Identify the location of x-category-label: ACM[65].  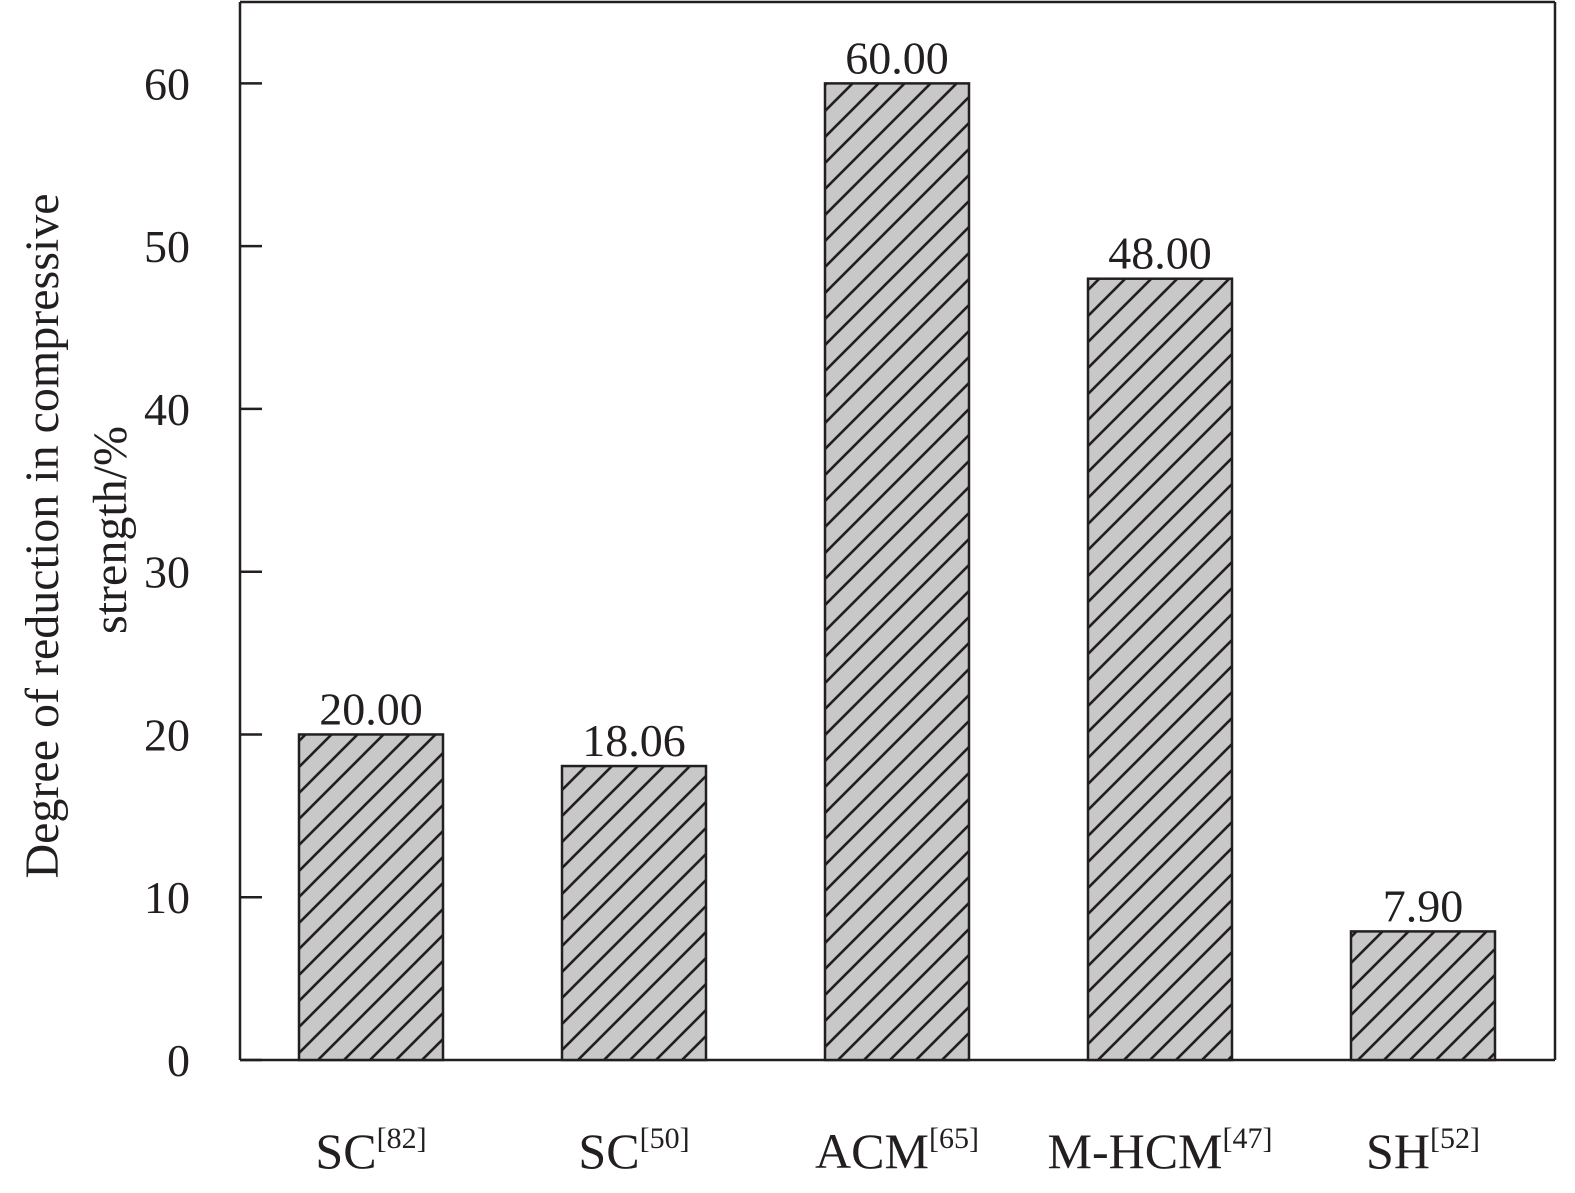
(897, 1150).